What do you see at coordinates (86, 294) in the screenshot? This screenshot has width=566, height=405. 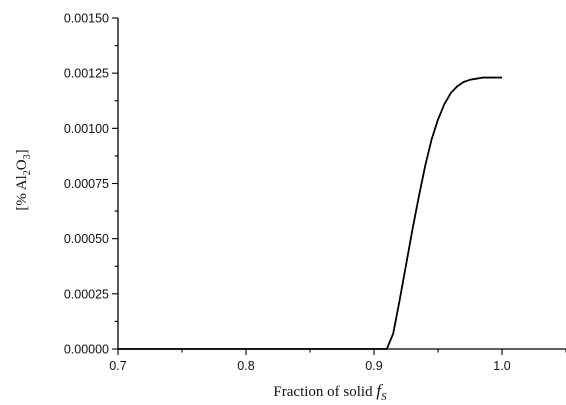 I see `y-tick-label: 0.00025` at bounding box center [86, 294].